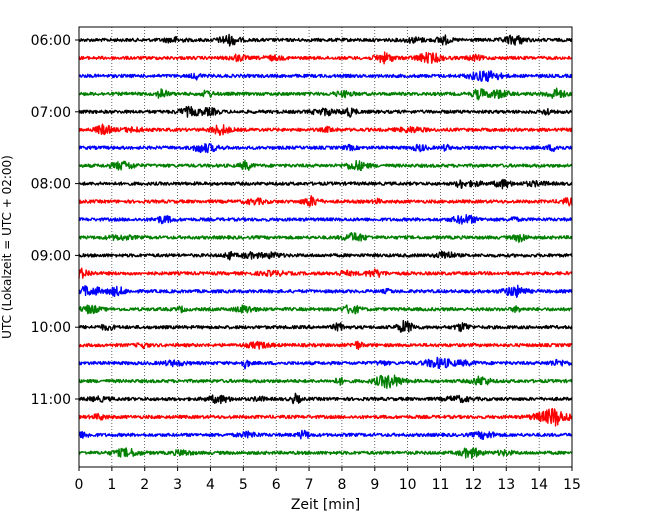 The height and width of the screenshot is (520, 650). What do you see at coordinates (55, 220) in the screenshot?
I see `y-axis-ticks: 06:00 07:00 08:00 09:00 10:00 11:00` at bounding box center [55, 220].